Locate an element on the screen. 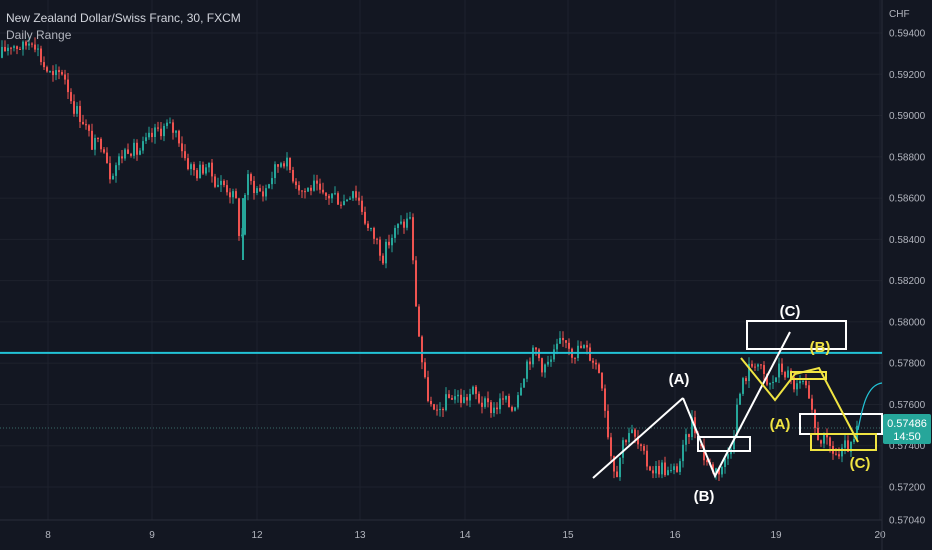 The width and height of the screenshot is (932, 550). y-tick-label: 0.58000 is located at coordinates (907, 322).